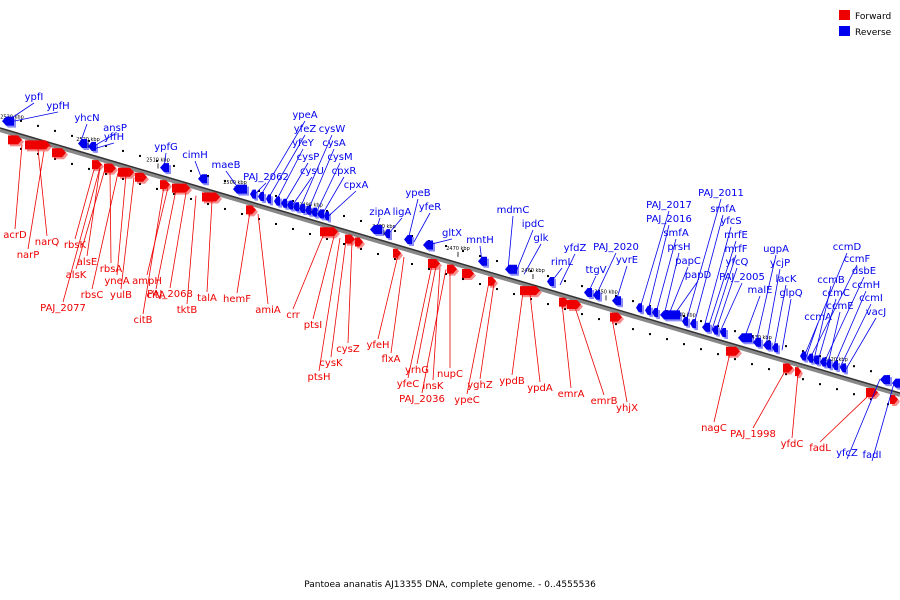 The height and width of the screenshot is (600, 900). I want to click on reverse-gene-label: ccmF, so click(857, 259).